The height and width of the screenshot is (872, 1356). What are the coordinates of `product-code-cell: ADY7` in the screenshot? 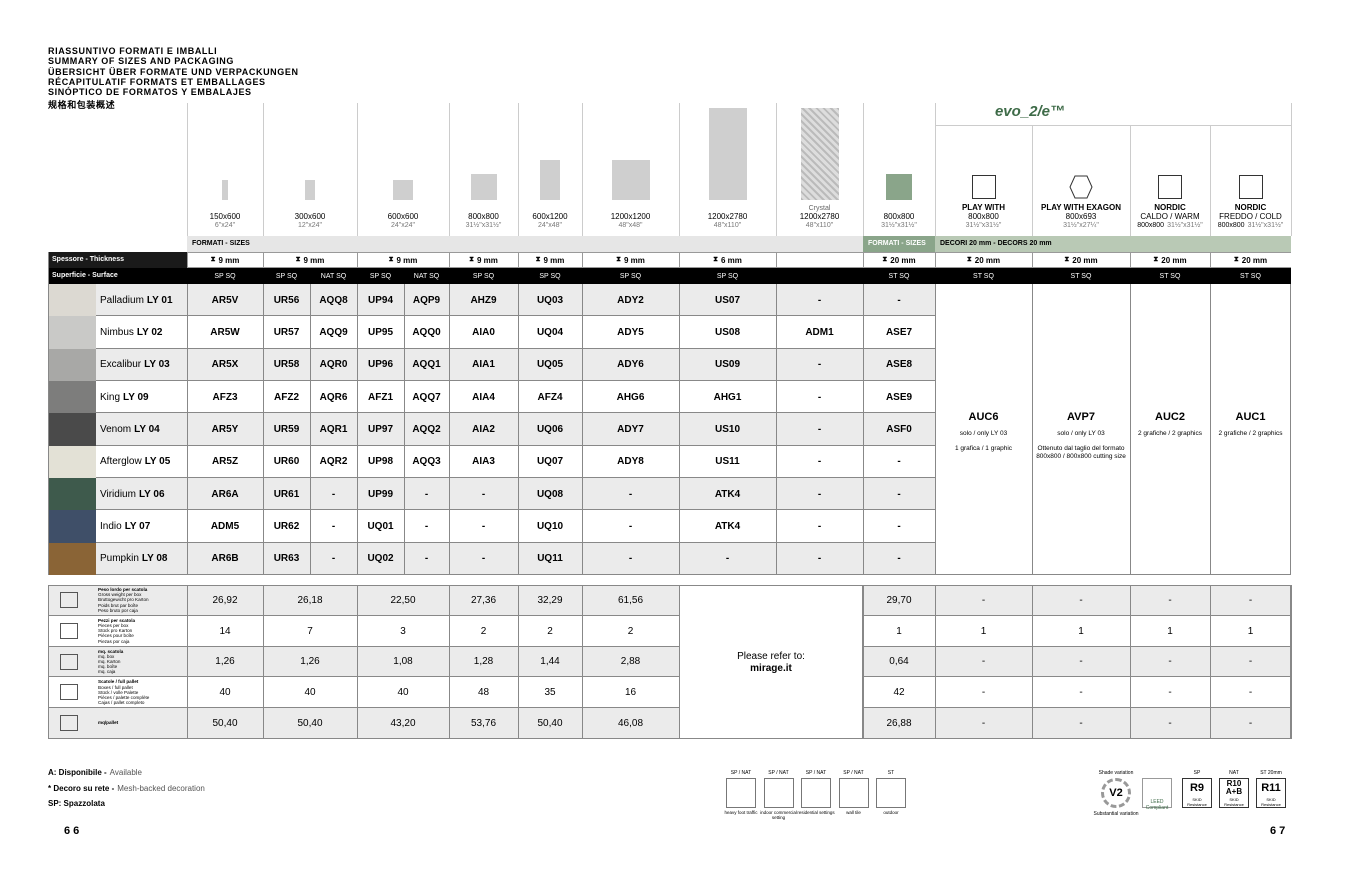 It's located at (630, 430).